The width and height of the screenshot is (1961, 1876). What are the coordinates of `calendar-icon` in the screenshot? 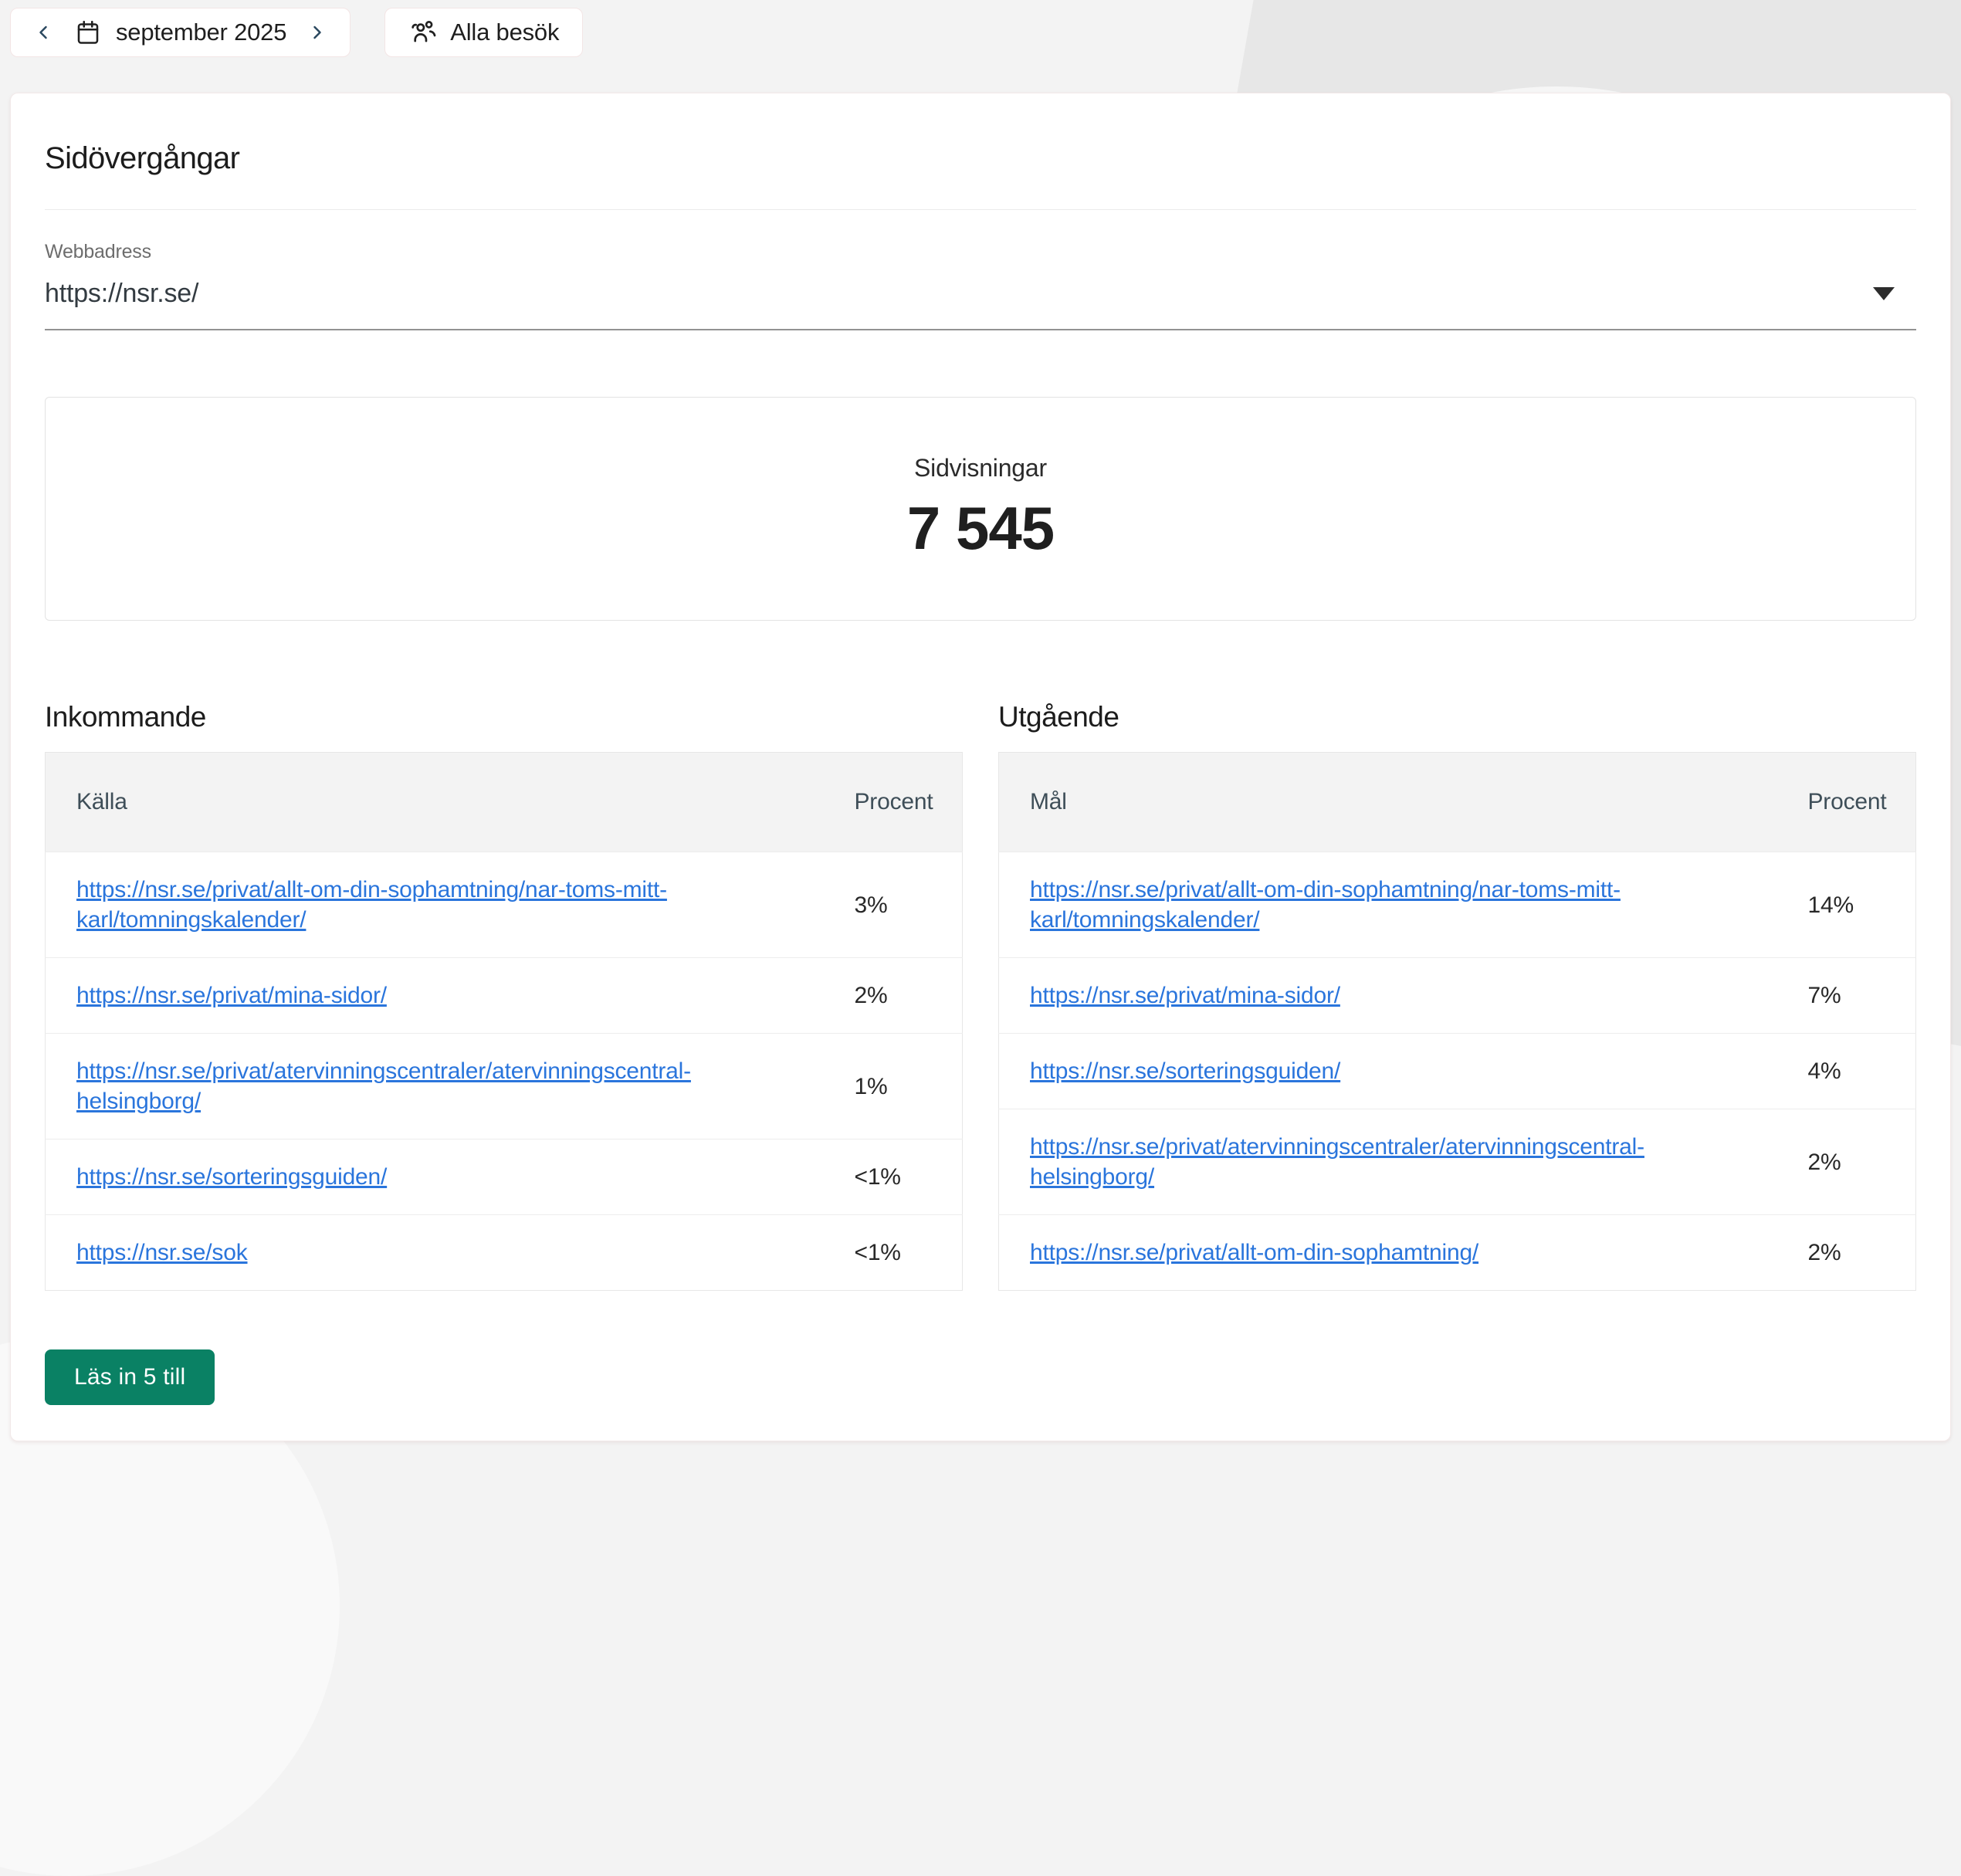 It's located at (88, 32).